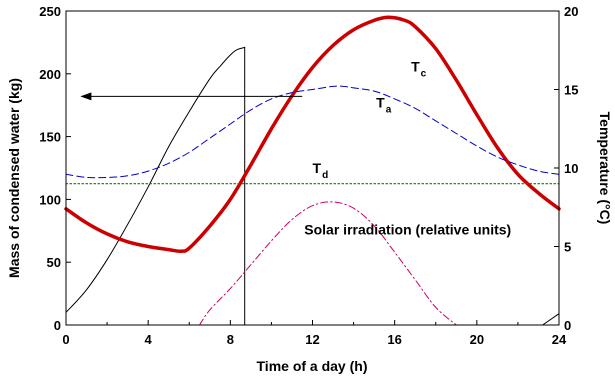 Image resolution: width=615 pixels, height=381 pixels. I want to click on y-right-tick-label: 20, so click(571, 11).